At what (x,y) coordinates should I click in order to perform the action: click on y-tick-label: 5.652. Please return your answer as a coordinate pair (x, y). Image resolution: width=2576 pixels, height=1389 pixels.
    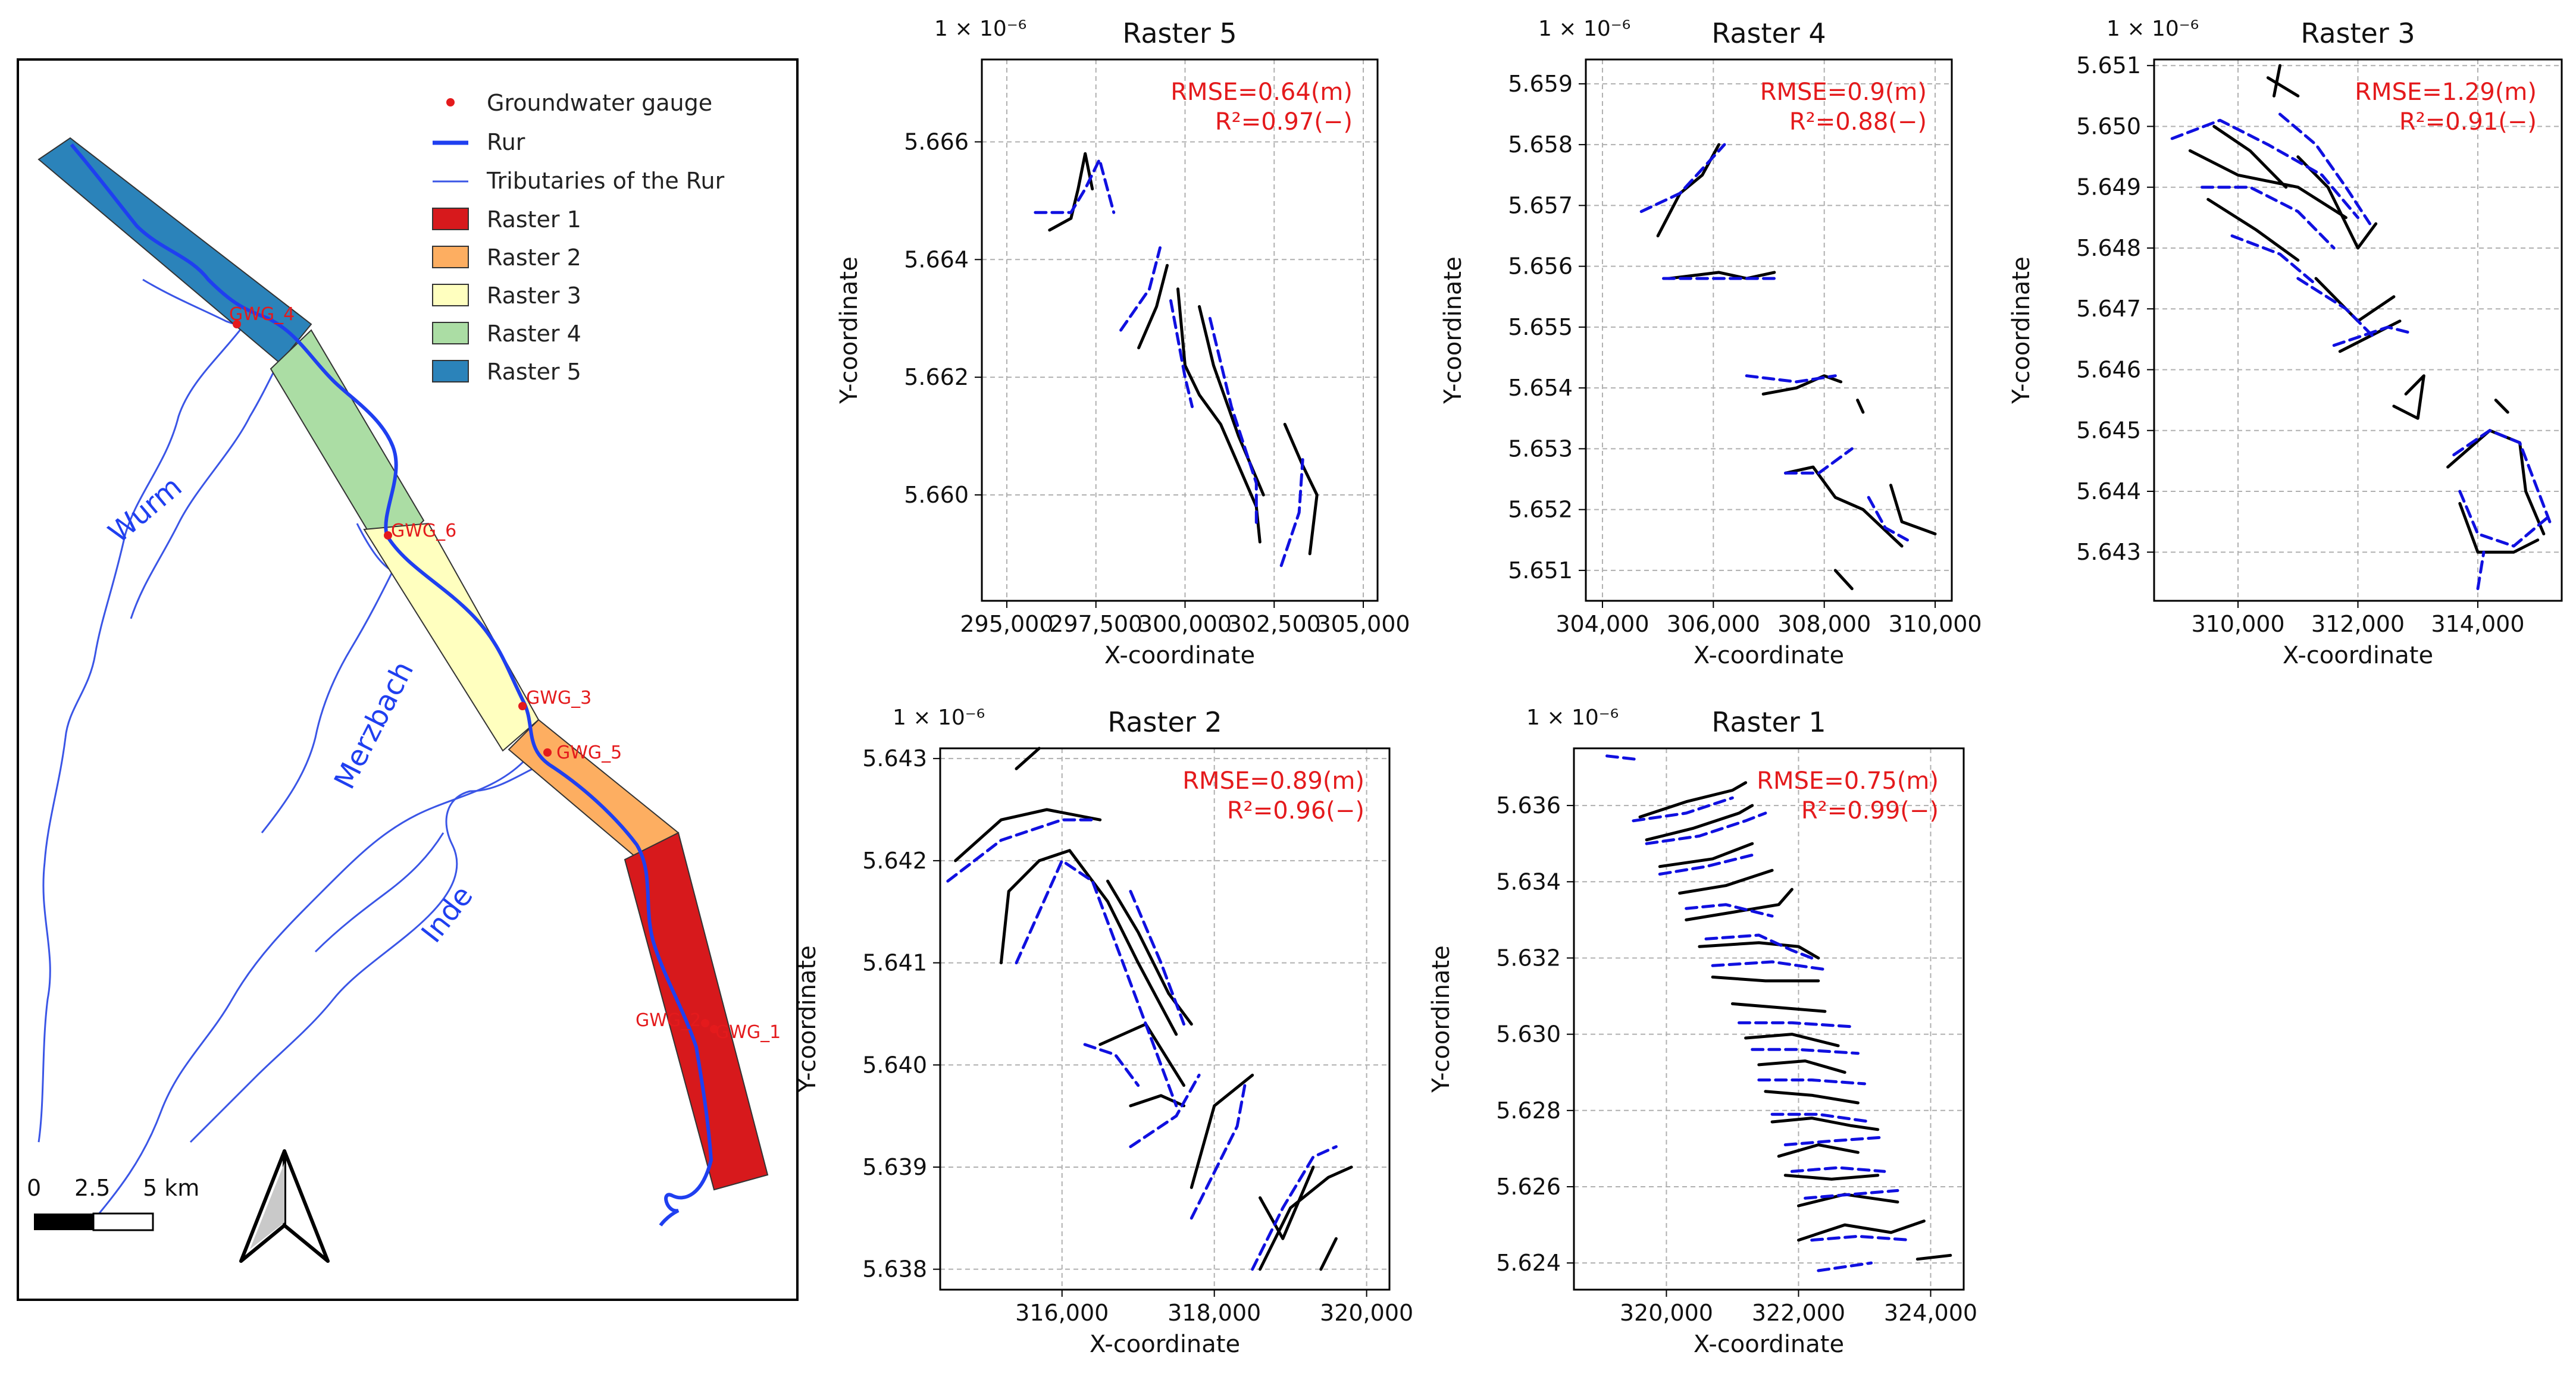
    Looking at the image, I should click on (1540, 510).